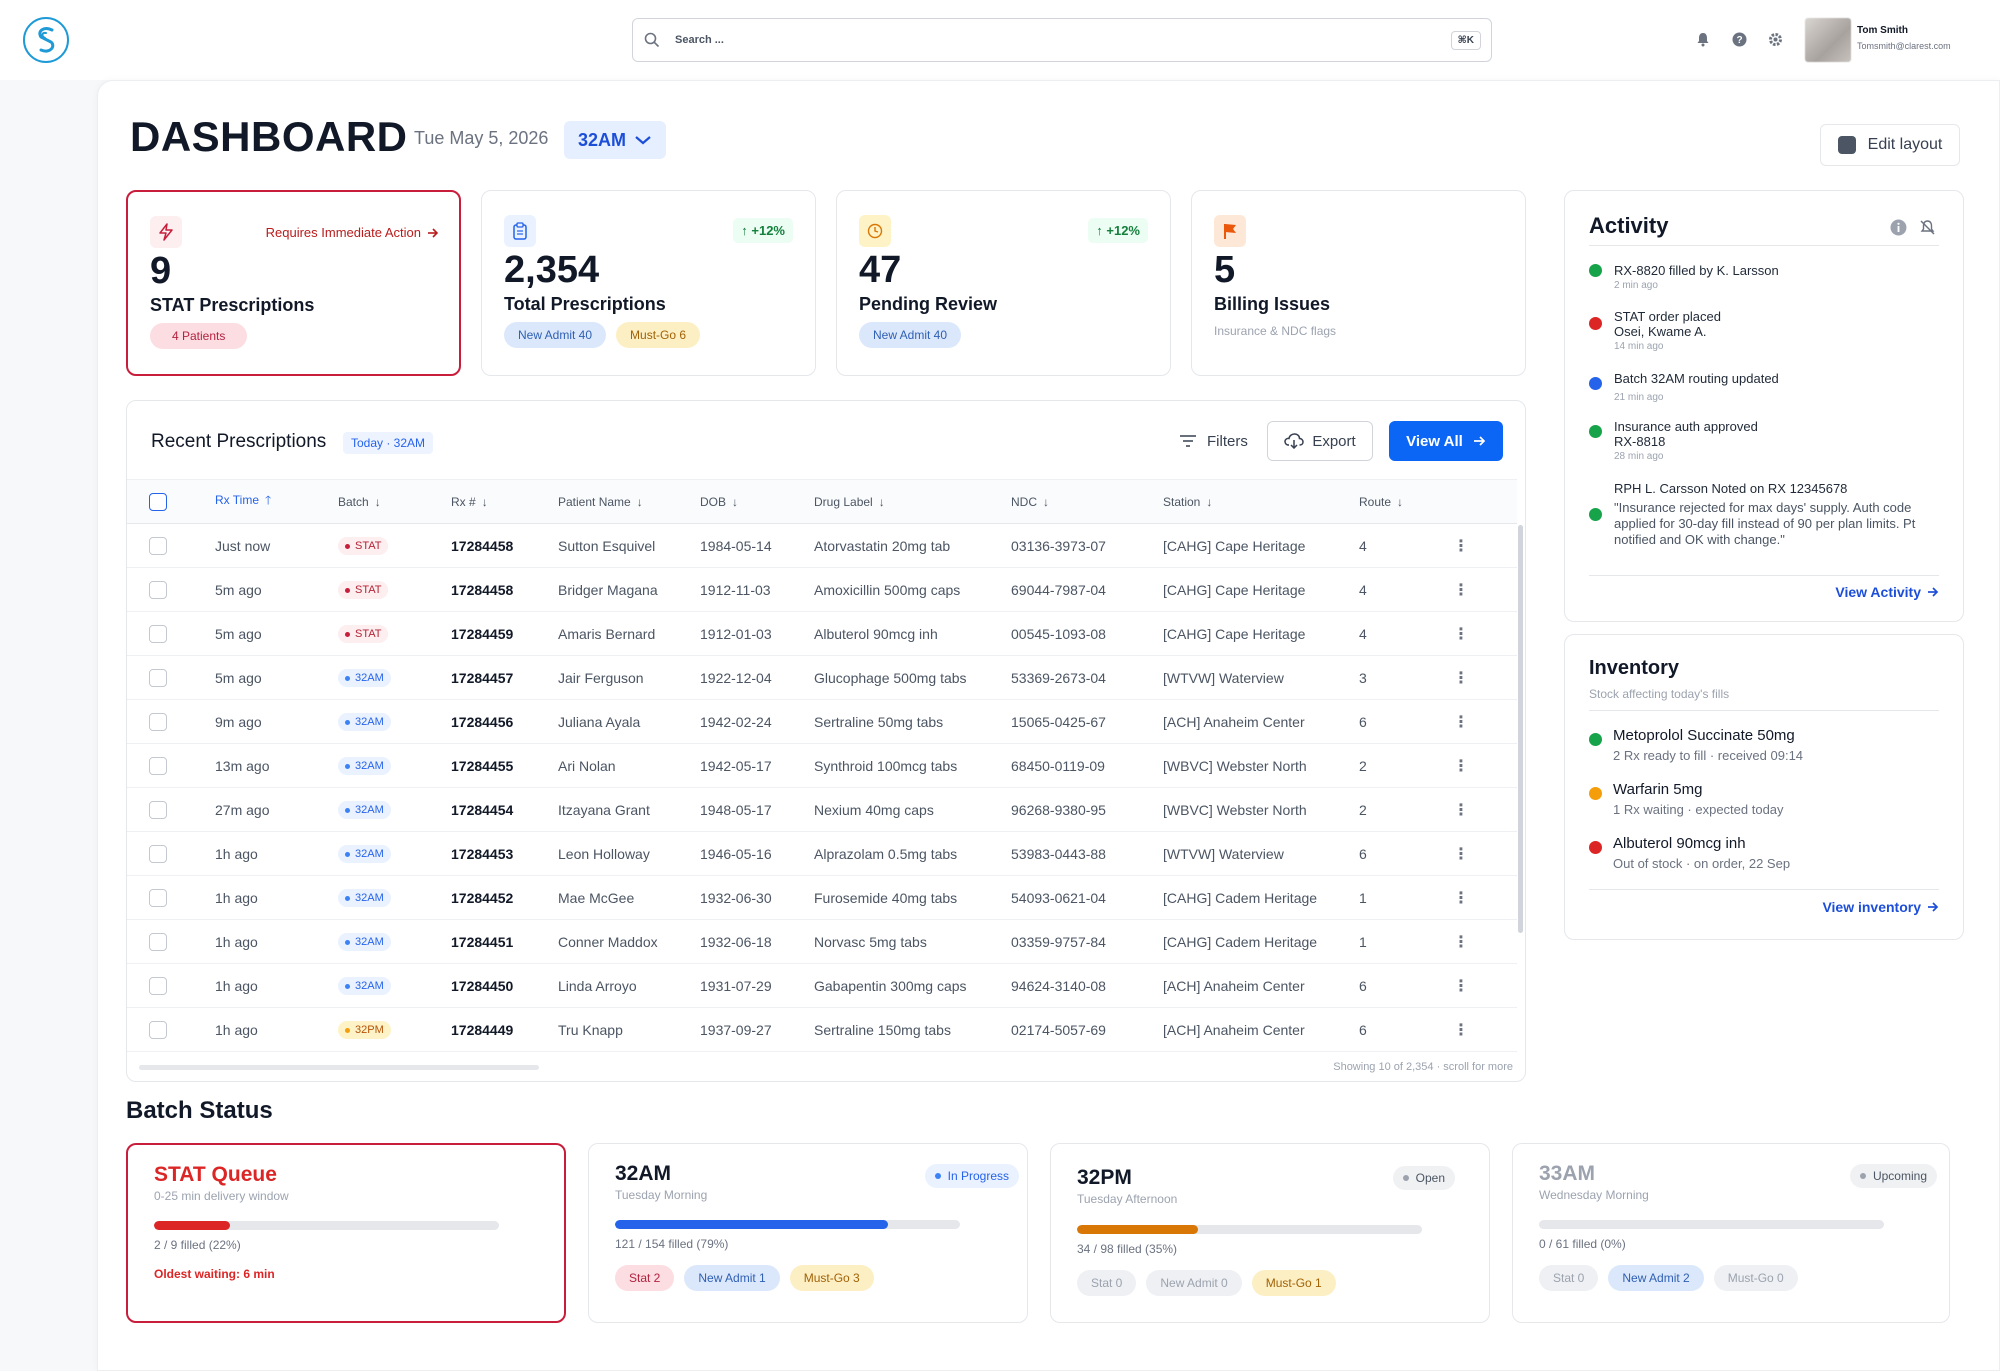 The width and height of the screenshot is (2000, 1371). What do you see at coordinates (1887, 592) in the screenshot?
I see `view-activity-link: View Activity` at bounding box center [1887, 592].